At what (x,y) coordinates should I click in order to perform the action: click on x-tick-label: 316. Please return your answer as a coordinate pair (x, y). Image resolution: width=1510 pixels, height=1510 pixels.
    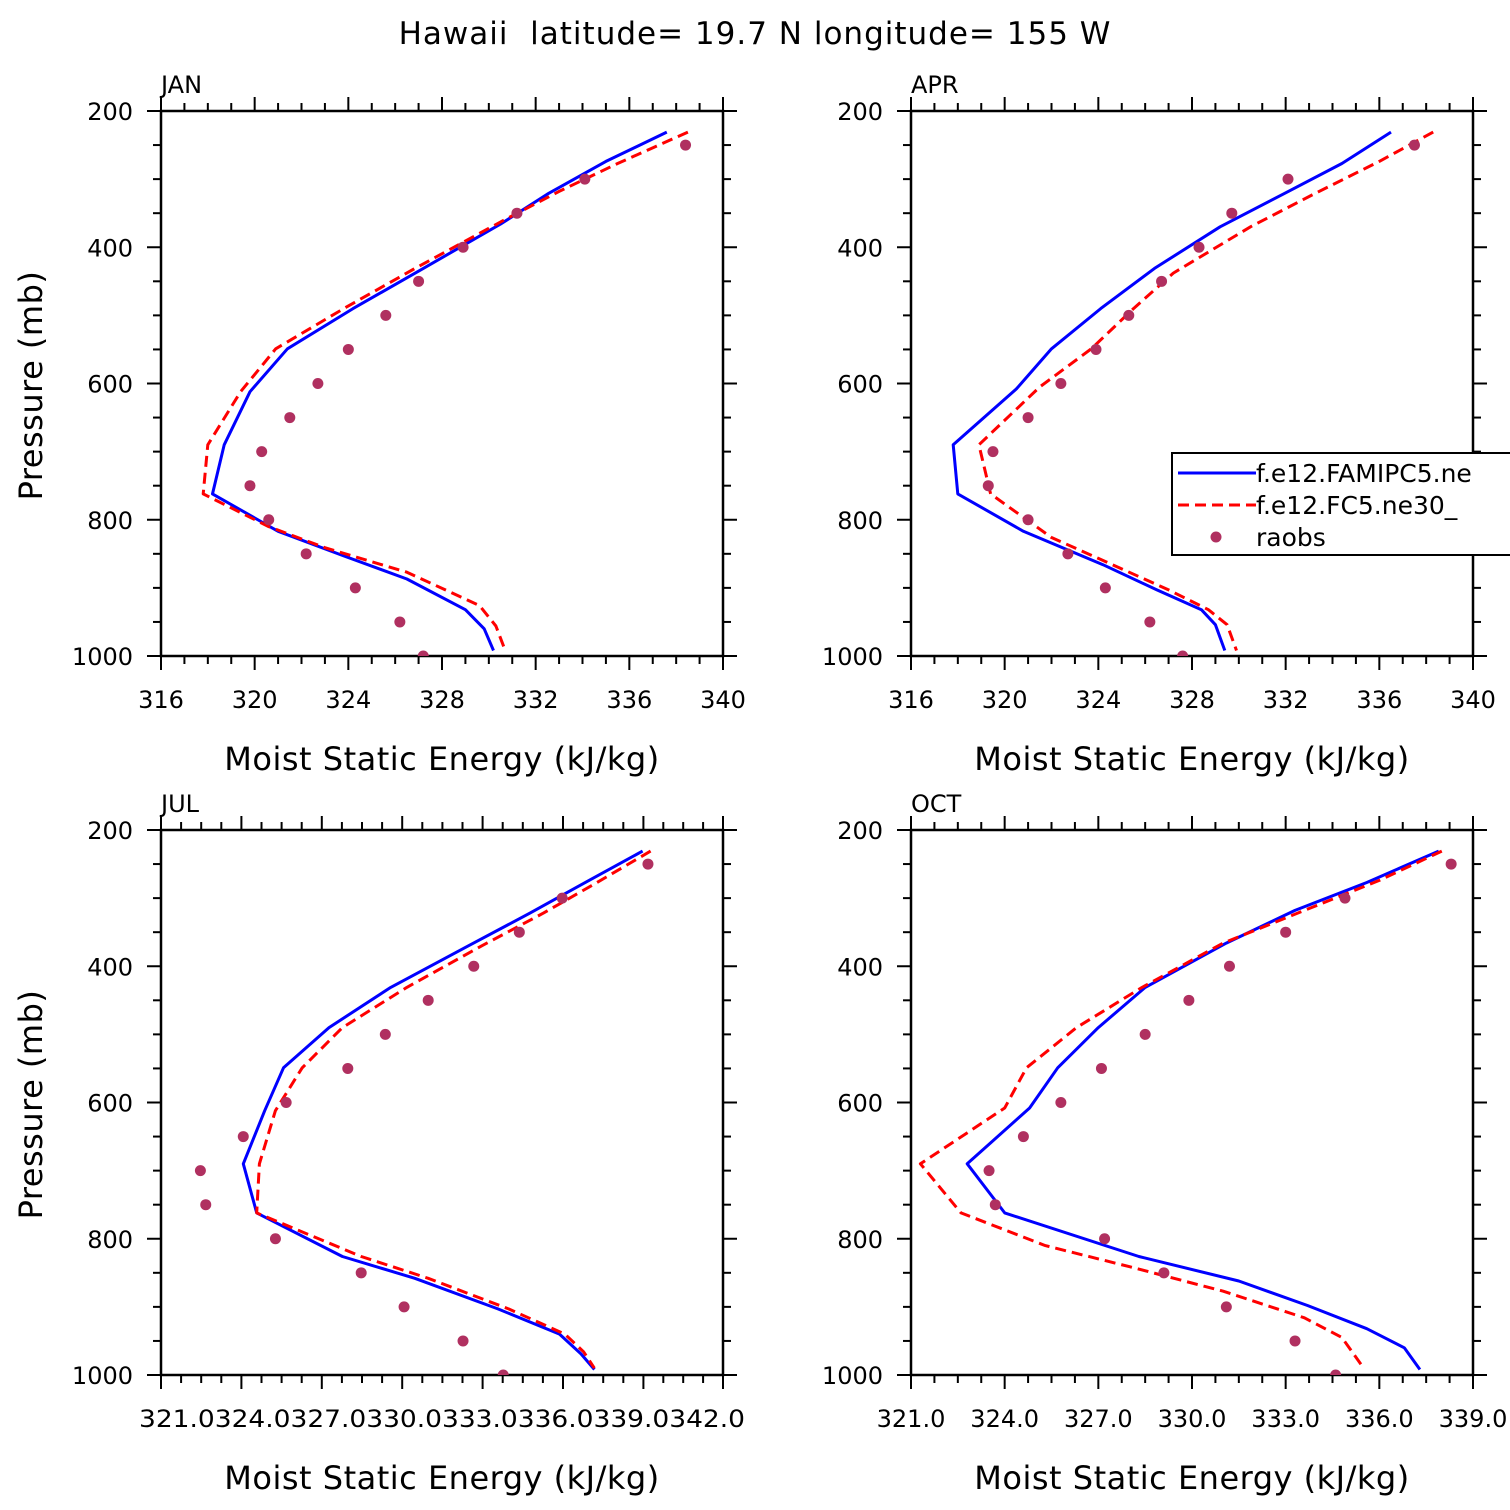
    Looking at the image, I should click on (911, 700).